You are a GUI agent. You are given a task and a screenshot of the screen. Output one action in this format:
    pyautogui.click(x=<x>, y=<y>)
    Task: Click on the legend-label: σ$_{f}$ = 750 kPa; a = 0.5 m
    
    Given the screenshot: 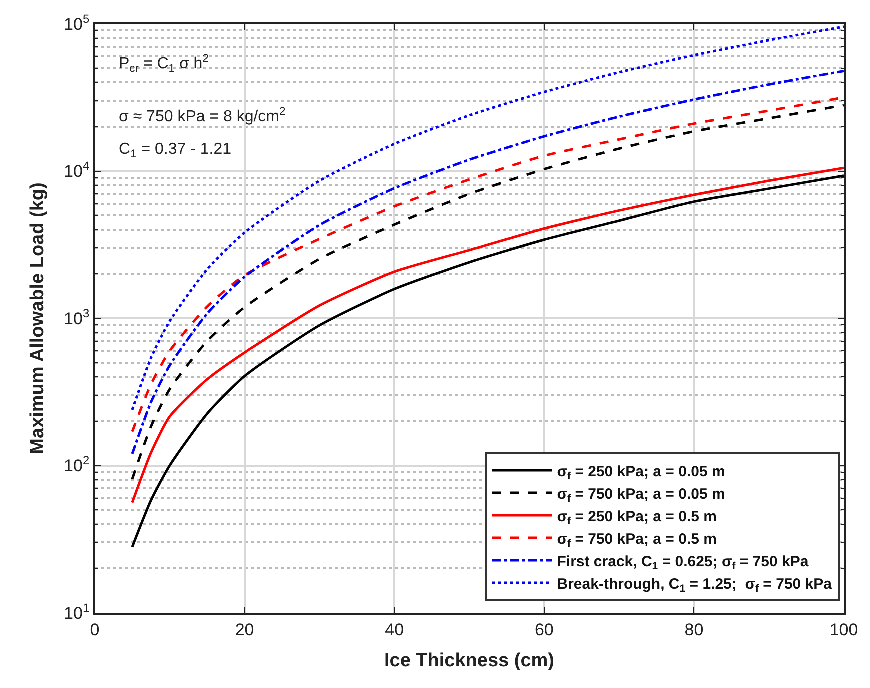 What is the action you would take?
    pyautogui.click(x=637, y=540)
    